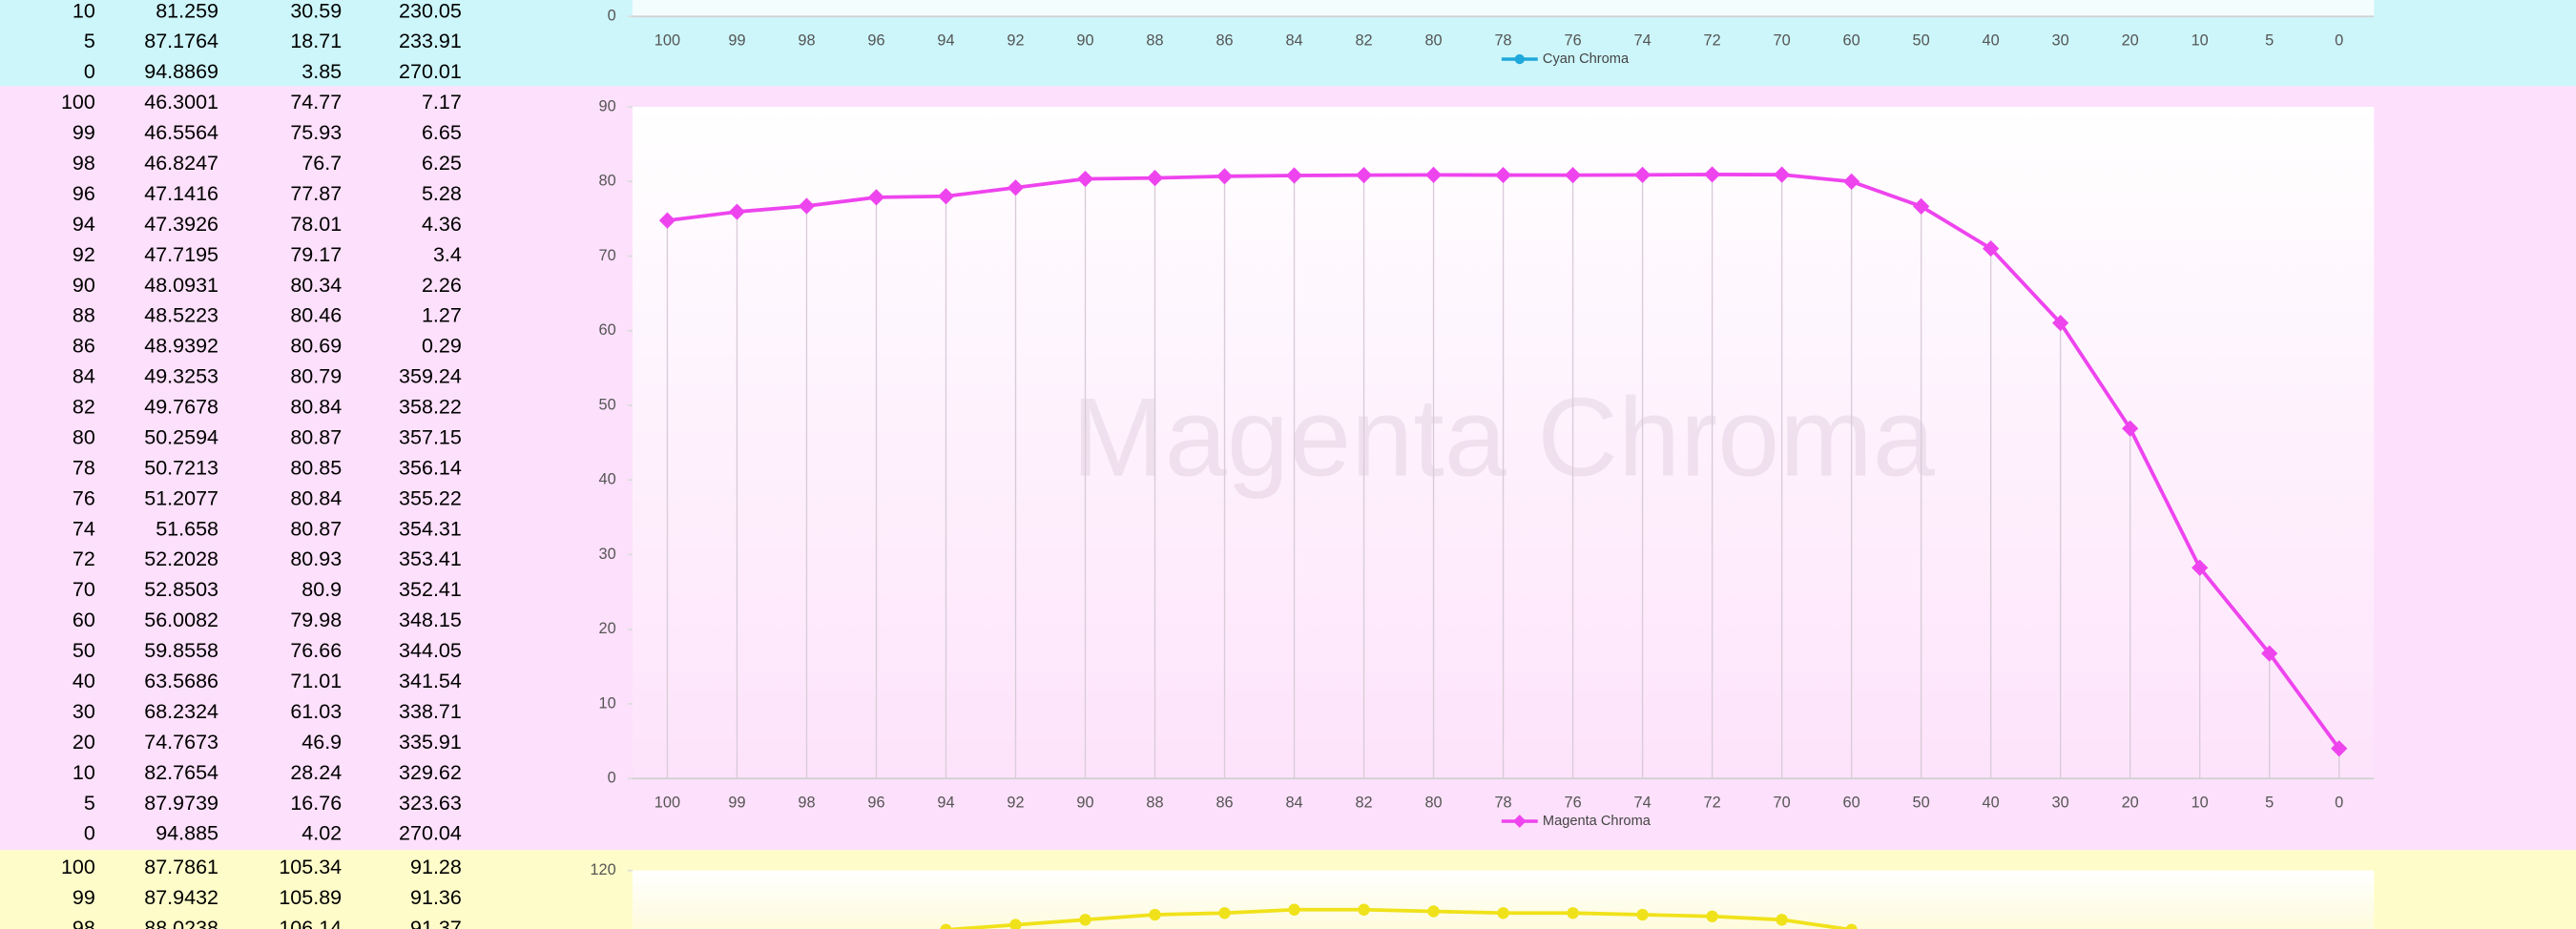 The height and width of the screenshot is (929, 2576). What do you see at coordinates (430, 650) in the screenshot?
I see `cell: 344.05` at bounding box center [430, 650].